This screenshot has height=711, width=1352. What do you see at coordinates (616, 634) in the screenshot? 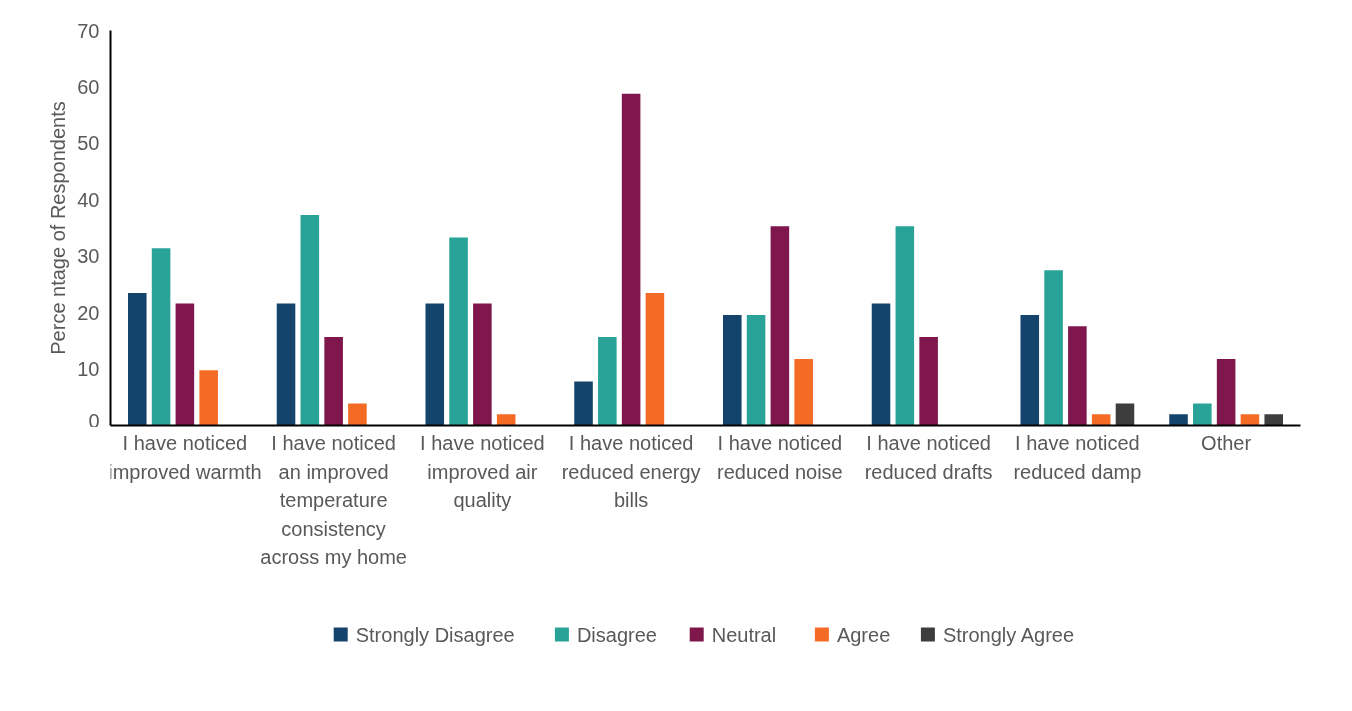
I see `legend-label: Disagree` at bounding box center [616, 634].